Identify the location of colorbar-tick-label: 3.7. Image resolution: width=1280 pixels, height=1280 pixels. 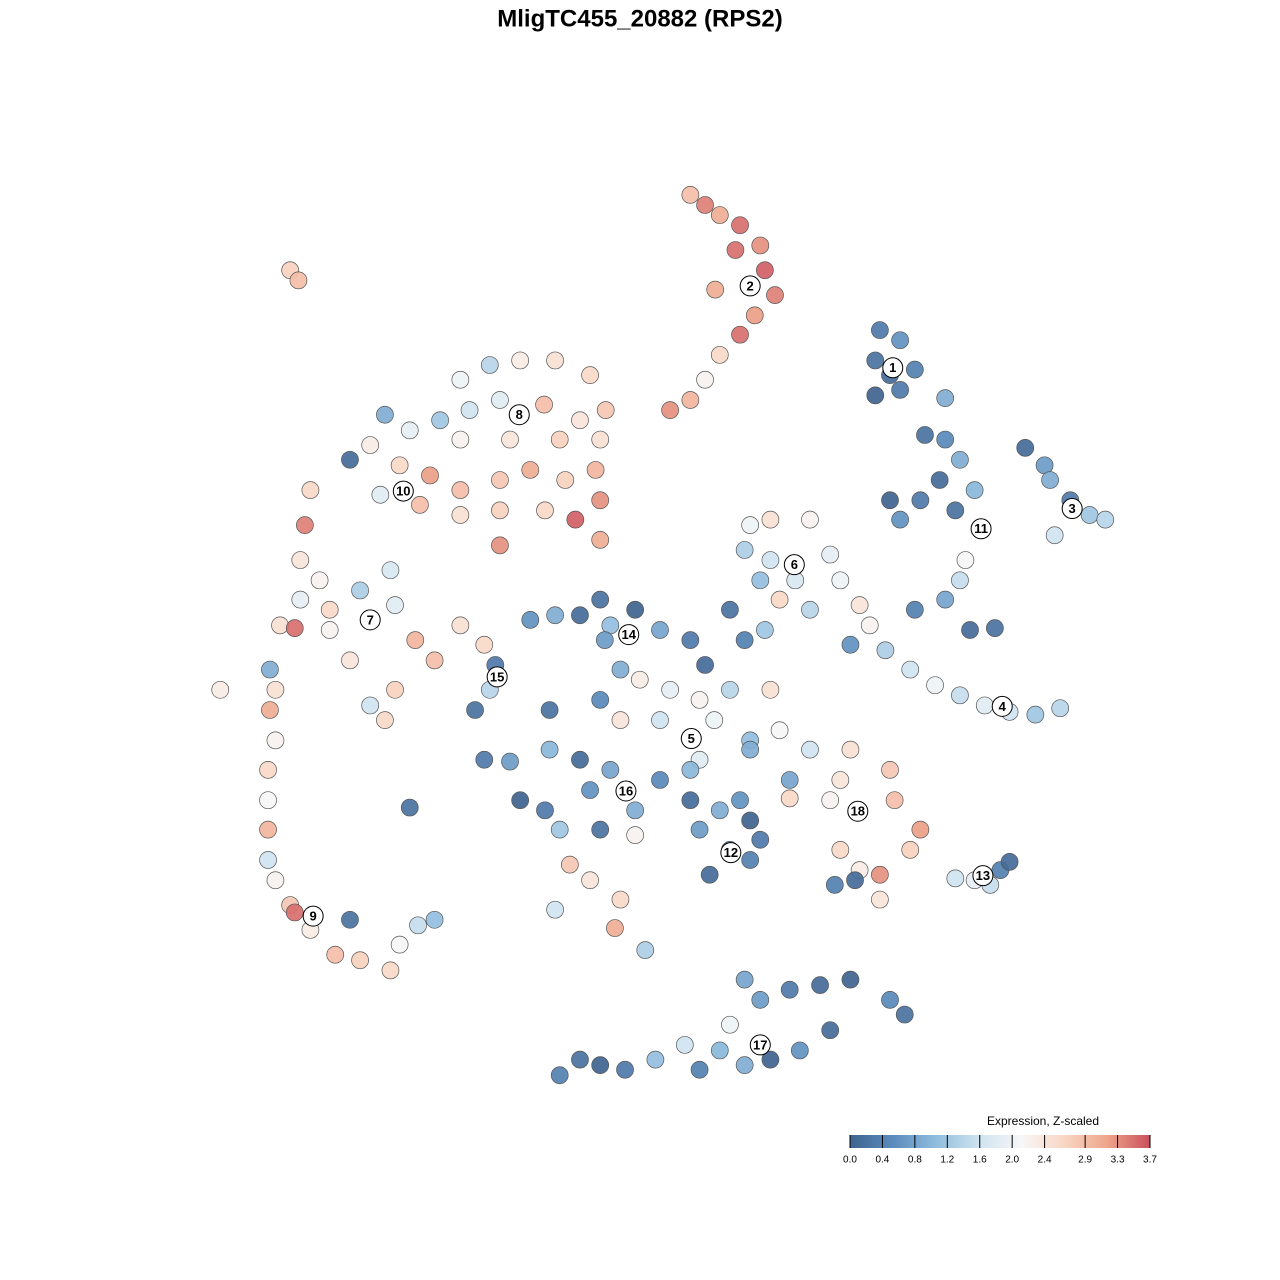
(1150, 1160).